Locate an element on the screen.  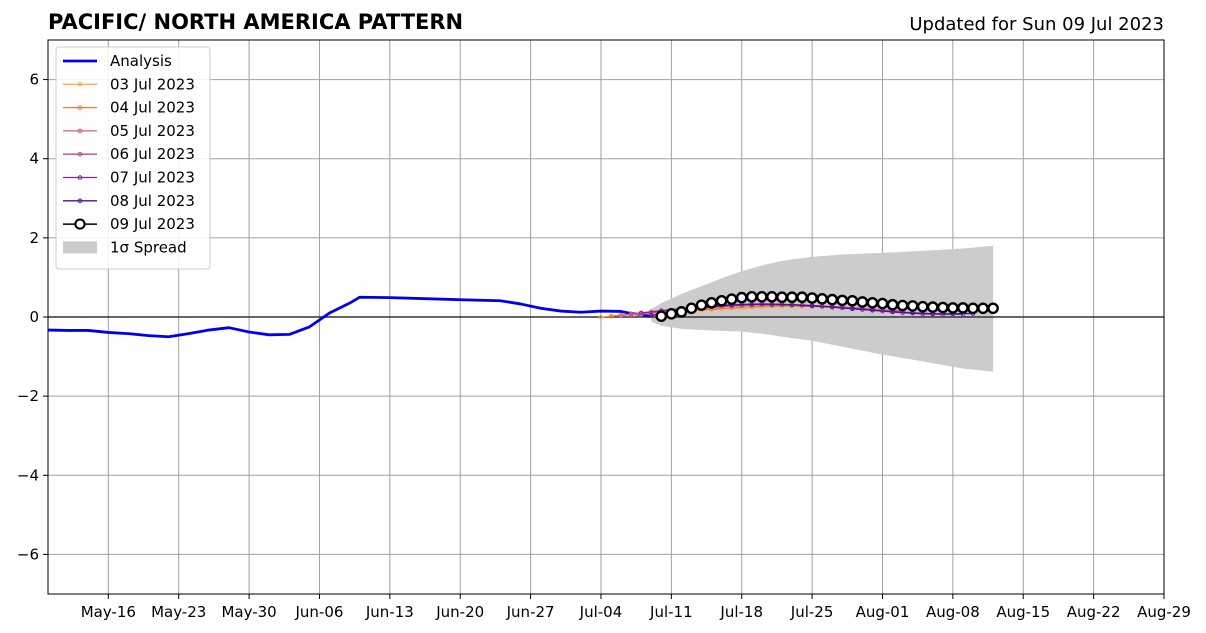
legend-label: 03 Jul 2023 is located at coordinates (152, 84).